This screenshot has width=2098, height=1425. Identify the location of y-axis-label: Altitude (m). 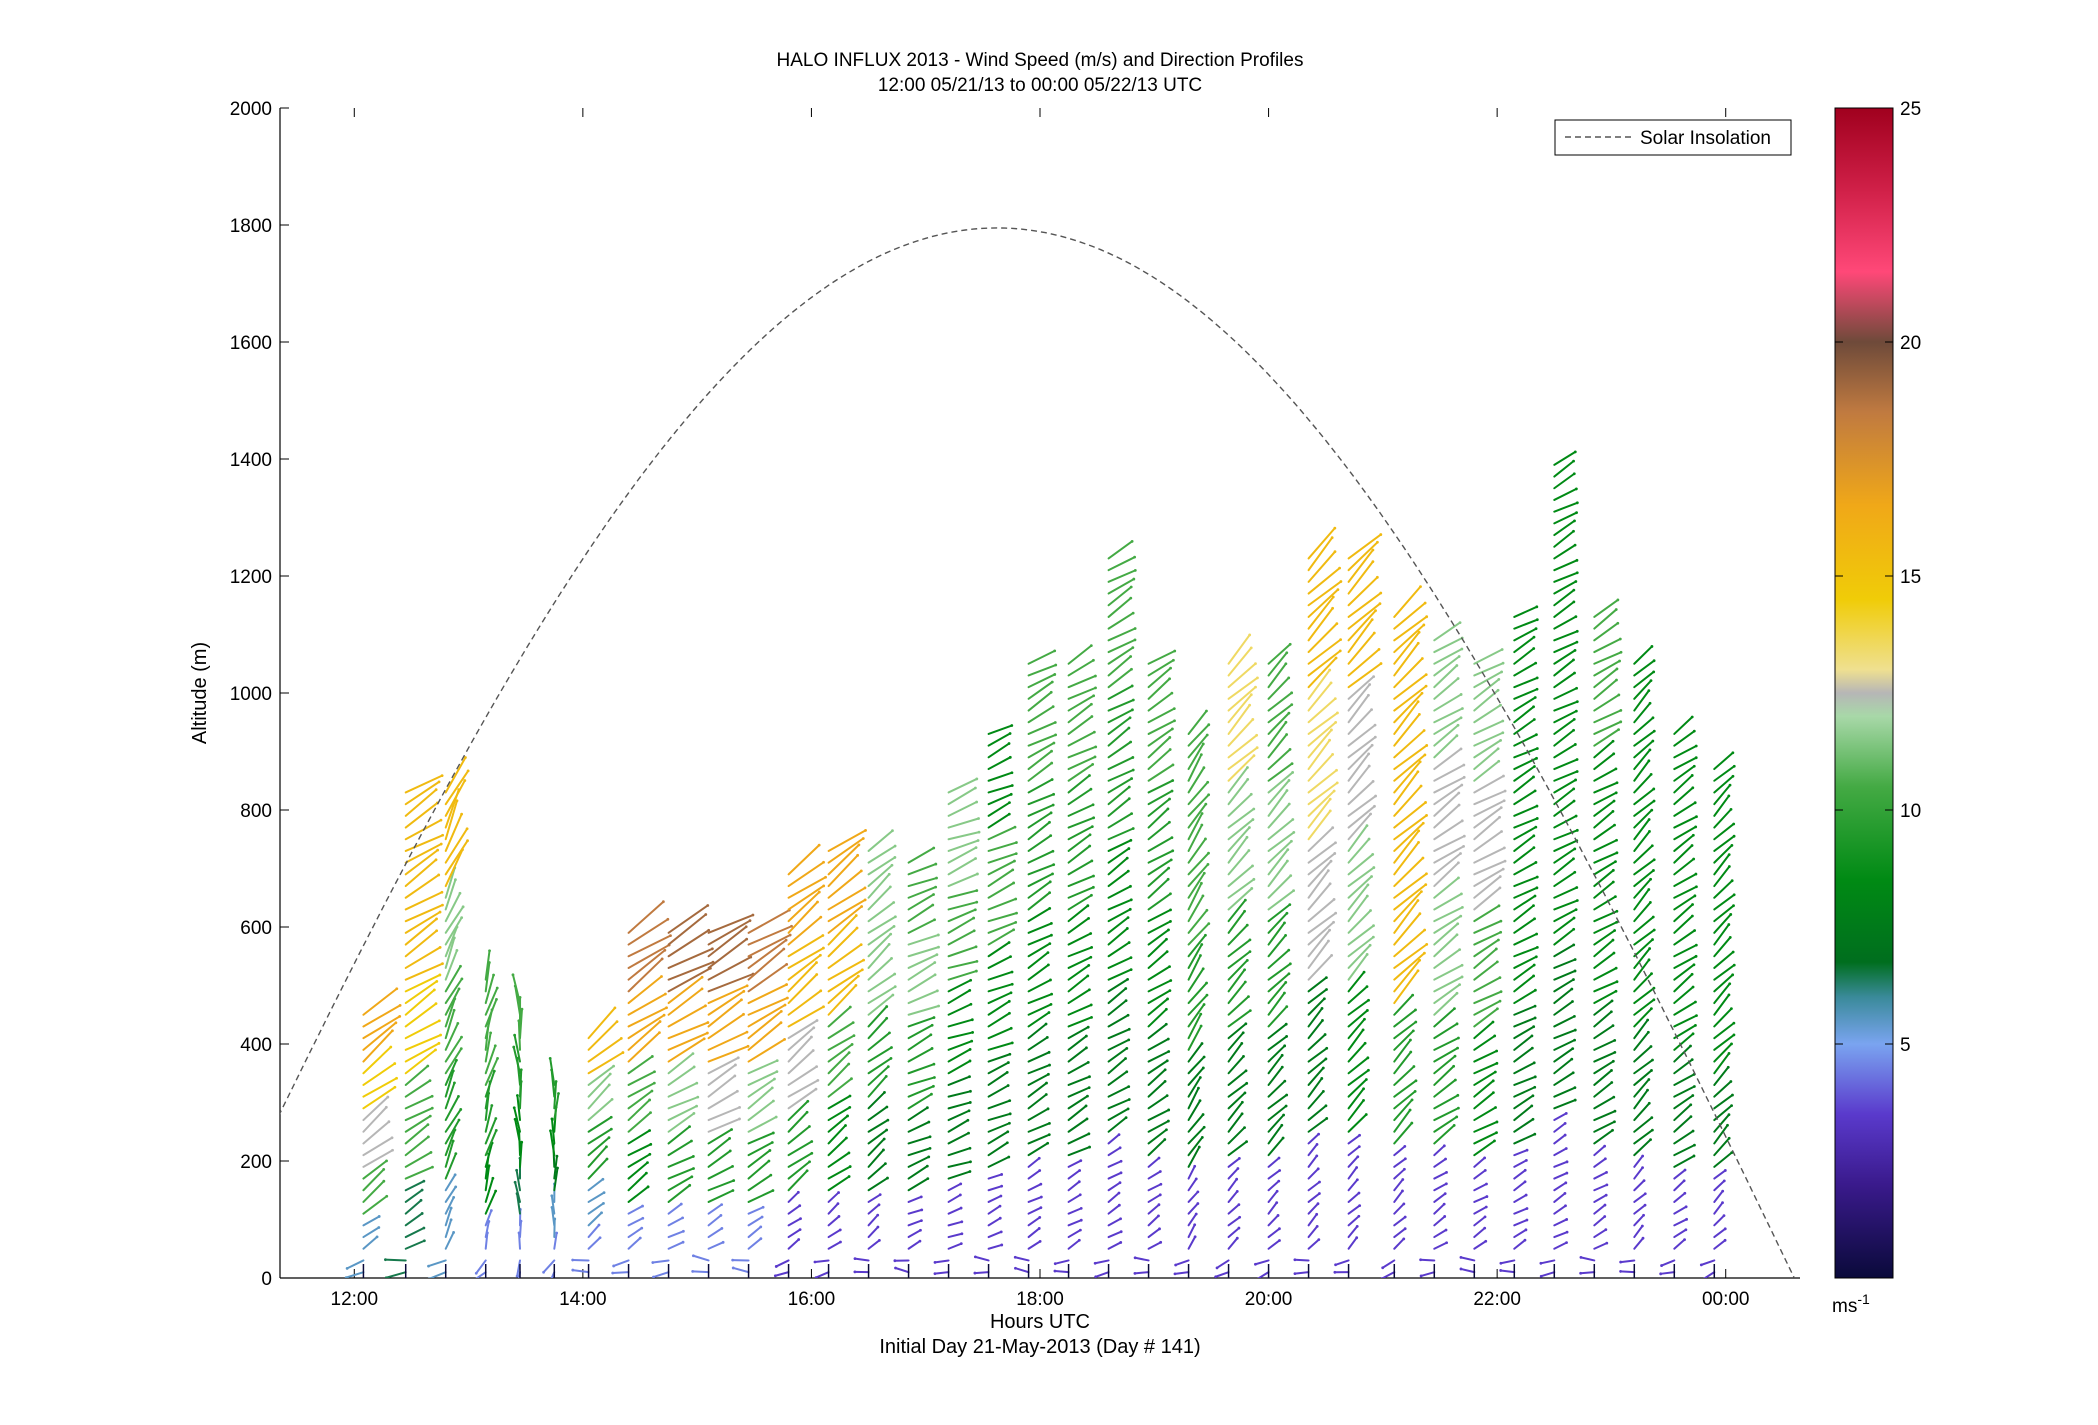
(200, 693).